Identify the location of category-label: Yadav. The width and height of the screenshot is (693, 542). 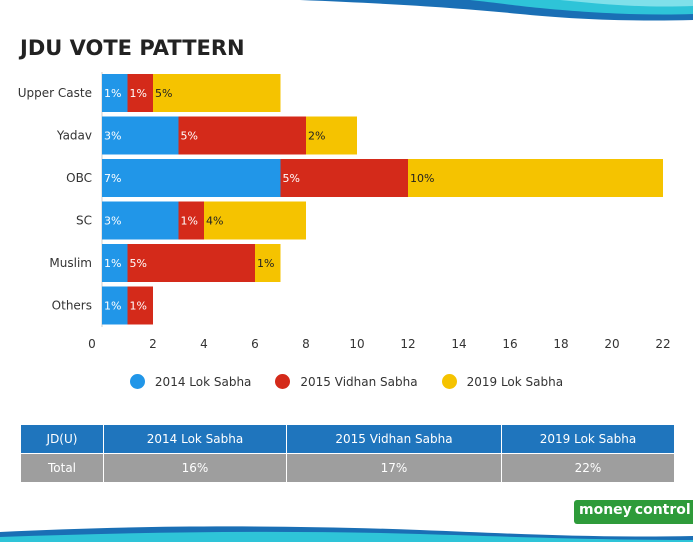
(74, 136).